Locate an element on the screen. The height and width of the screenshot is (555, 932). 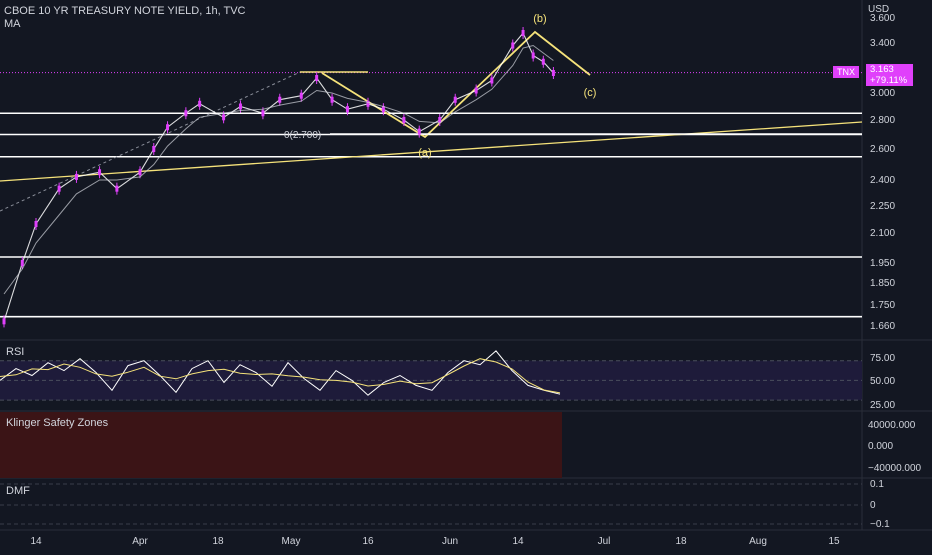
price-tick-label: 2.400 is located at coordinates (882, 180).